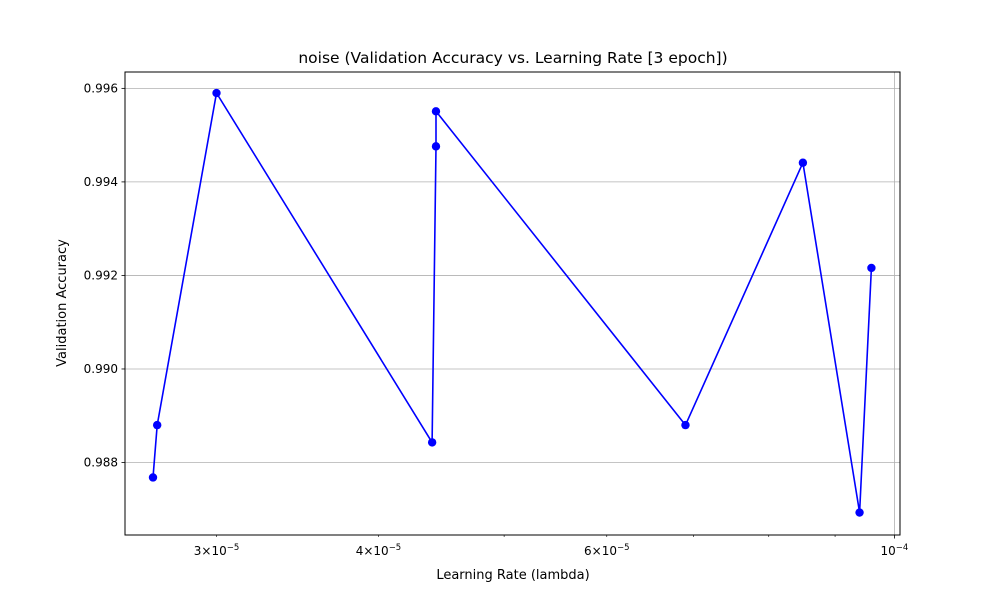 This screenshot has height=600, width=1000. Describe the element at coordinates (512, 575) in the screenshot. I see `x-axis-title: Learning Rate (lambda)` at that location.